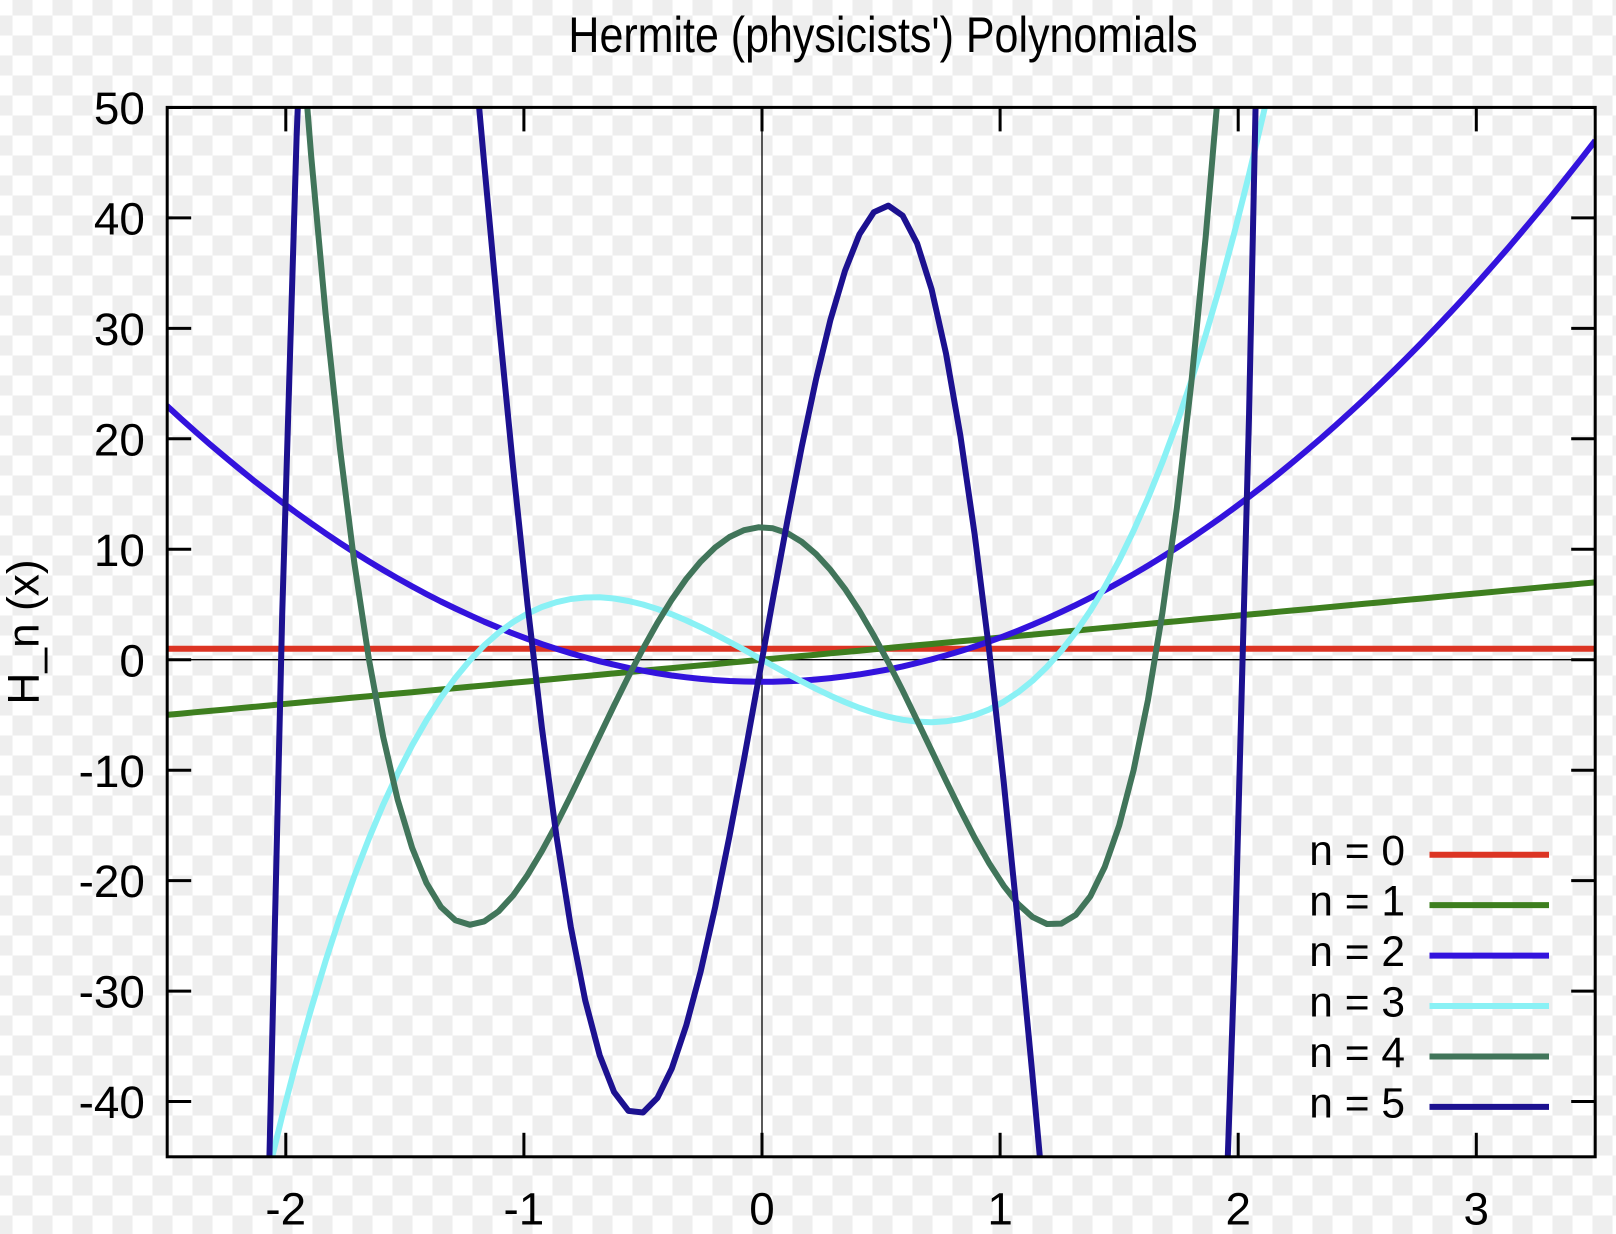  I want to click on svg-text: -30, so click(112, 992).